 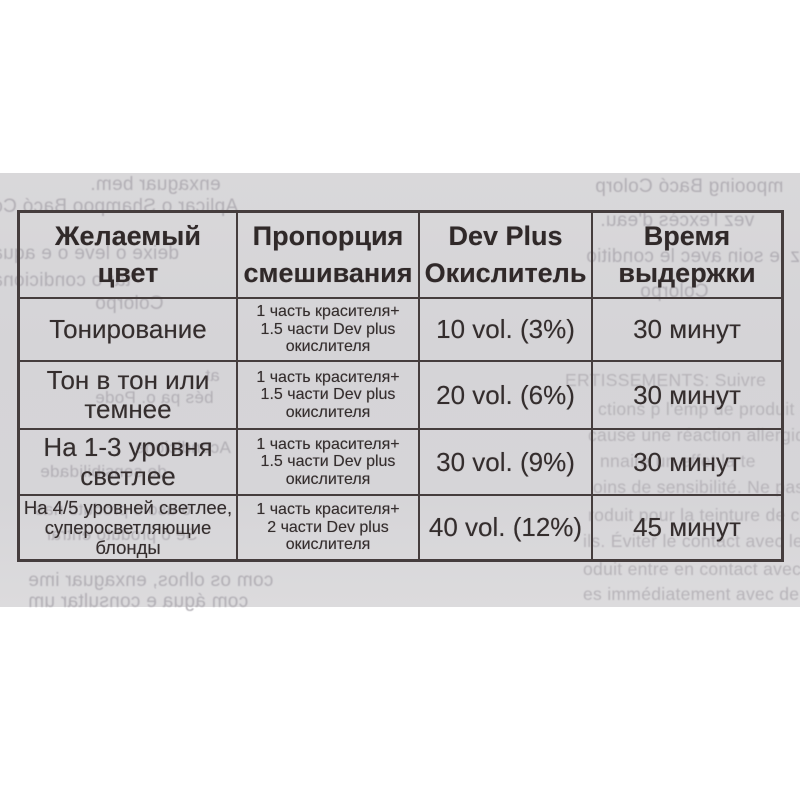 What do you see at coordinates (506, 256) in the screenshot?
I see `header-dev-plus-oxidizer: Dev Plus Окислитель` at bounding box center [506, 256].